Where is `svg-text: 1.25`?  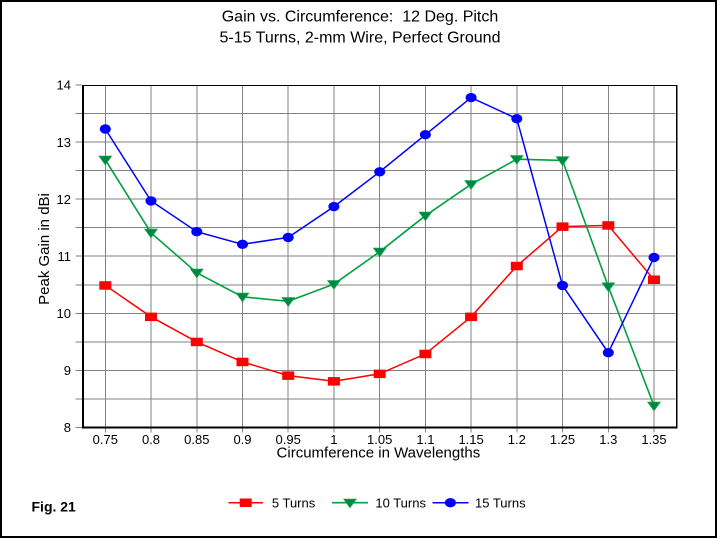 svg-text: 1.25 is located at coordinates (562, 439).